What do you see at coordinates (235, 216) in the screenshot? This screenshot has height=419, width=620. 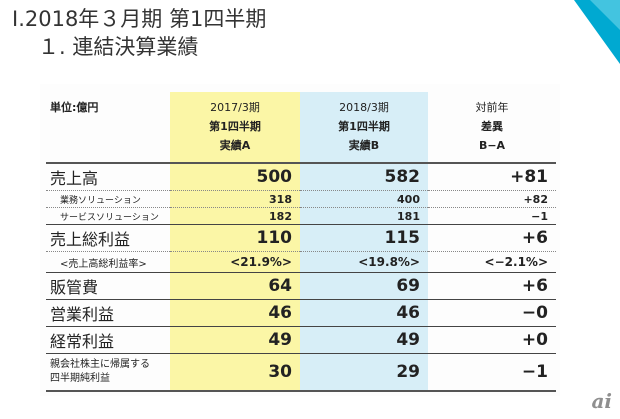 I see `value-a: 182` at bounding box center [235, 216].